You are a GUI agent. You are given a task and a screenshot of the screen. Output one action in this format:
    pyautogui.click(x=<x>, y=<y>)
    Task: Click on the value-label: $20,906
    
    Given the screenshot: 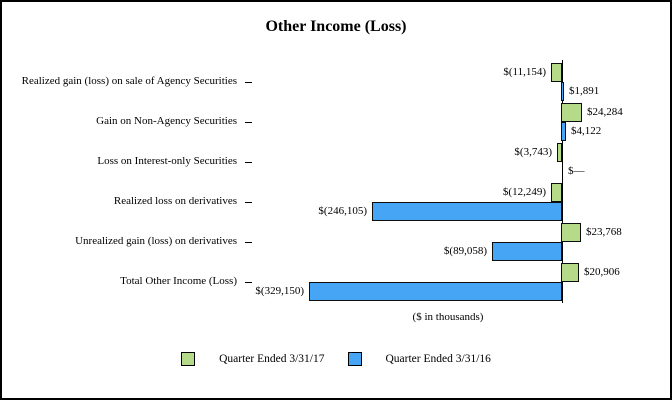 What is the action you would take?
    pyautogui.click(x=602, y=272)
    